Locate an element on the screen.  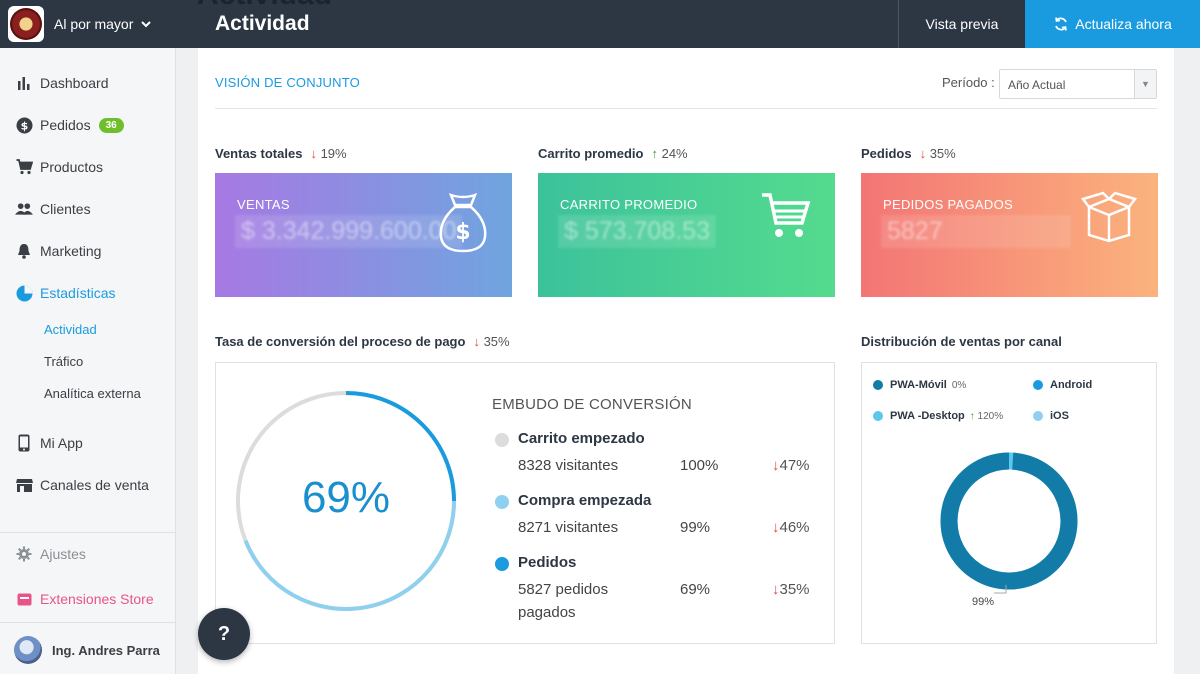
help-button: ? is located at coordinates (224, 634).